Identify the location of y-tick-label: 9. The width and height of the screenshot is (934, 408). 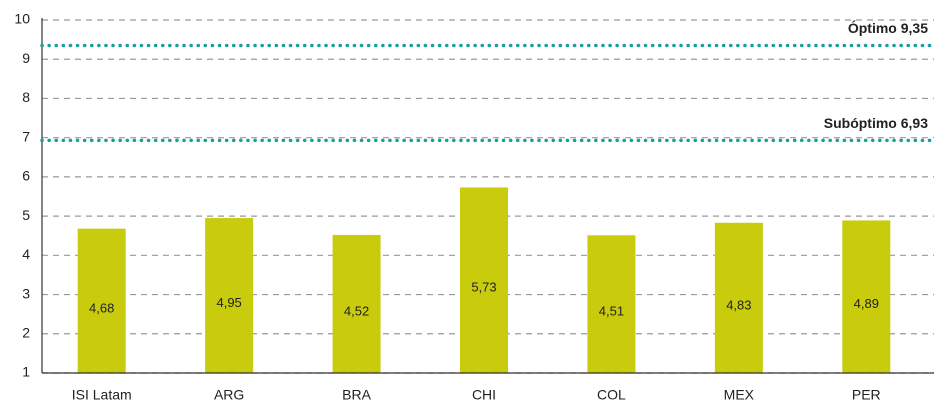
(26, 58).